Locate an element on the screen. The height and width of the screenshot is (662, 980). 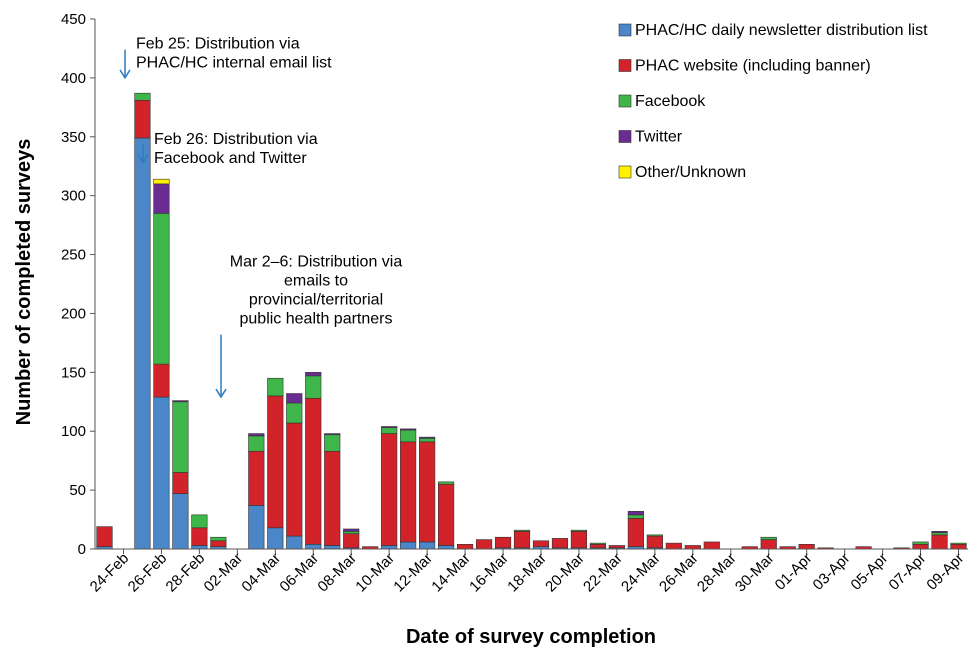
x-tick-label-14-Mar: 14-Mar is located at coordinates (451, 573).